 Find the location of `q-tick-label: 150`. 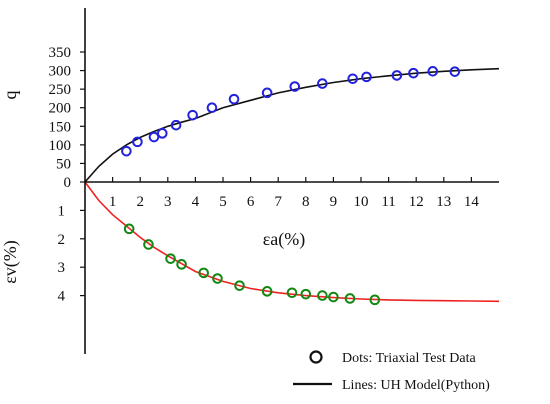

q-tick-label: 150 is located at coordinates (60, 127).